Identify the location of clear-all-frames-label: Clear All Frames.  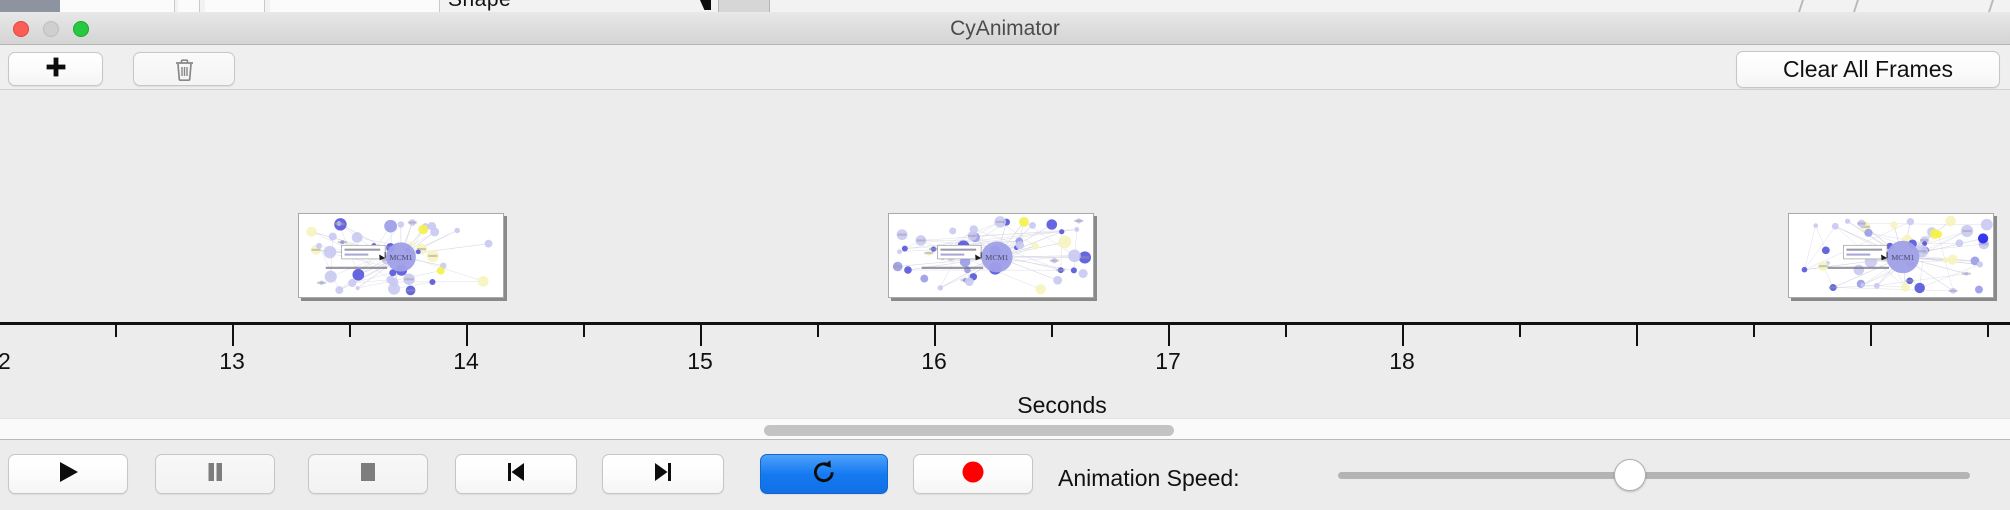
(1868, 69).